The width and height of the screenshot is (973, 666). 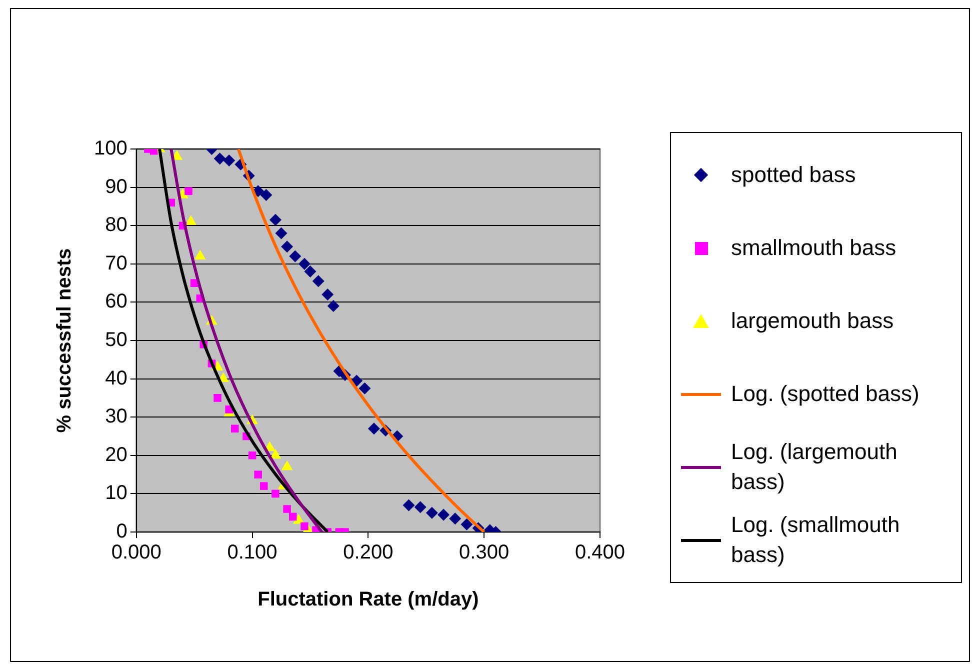 I want to click on y-tick-label: 90, so click(x=116, y=187).